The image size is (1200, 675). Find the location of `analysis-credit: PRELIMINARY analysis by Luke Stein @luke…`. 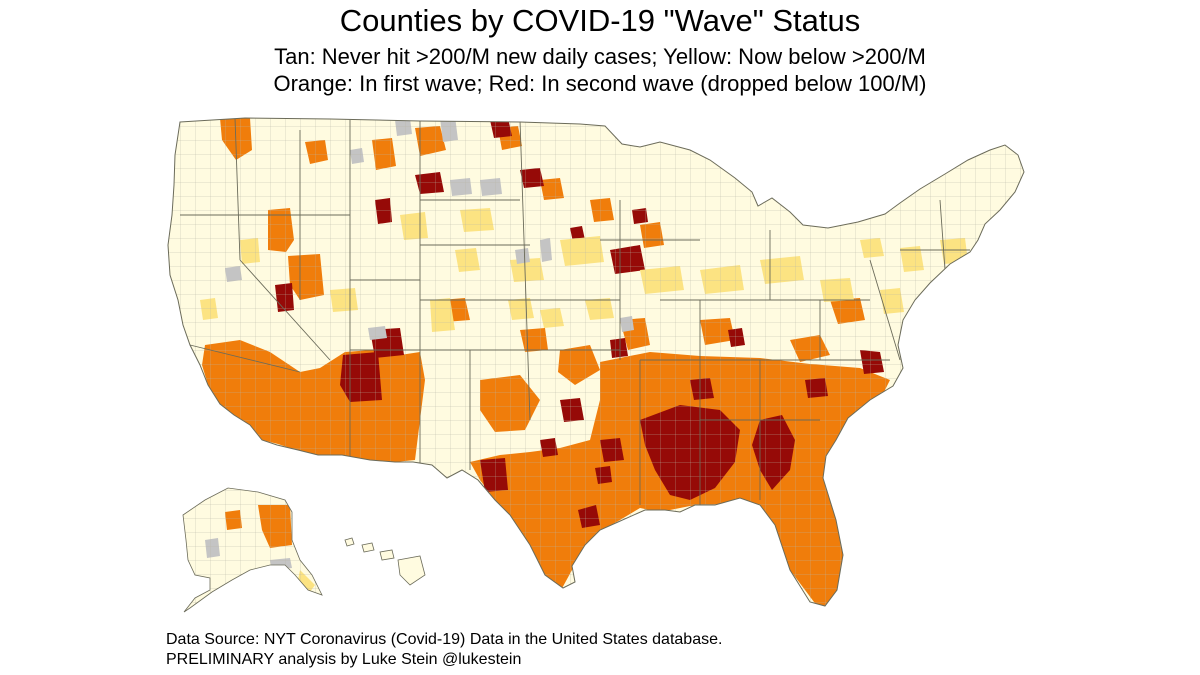

analysis-credit: PRELIMINARY analysis by Luke Stein @luke… is located at coordinates (344, 659).